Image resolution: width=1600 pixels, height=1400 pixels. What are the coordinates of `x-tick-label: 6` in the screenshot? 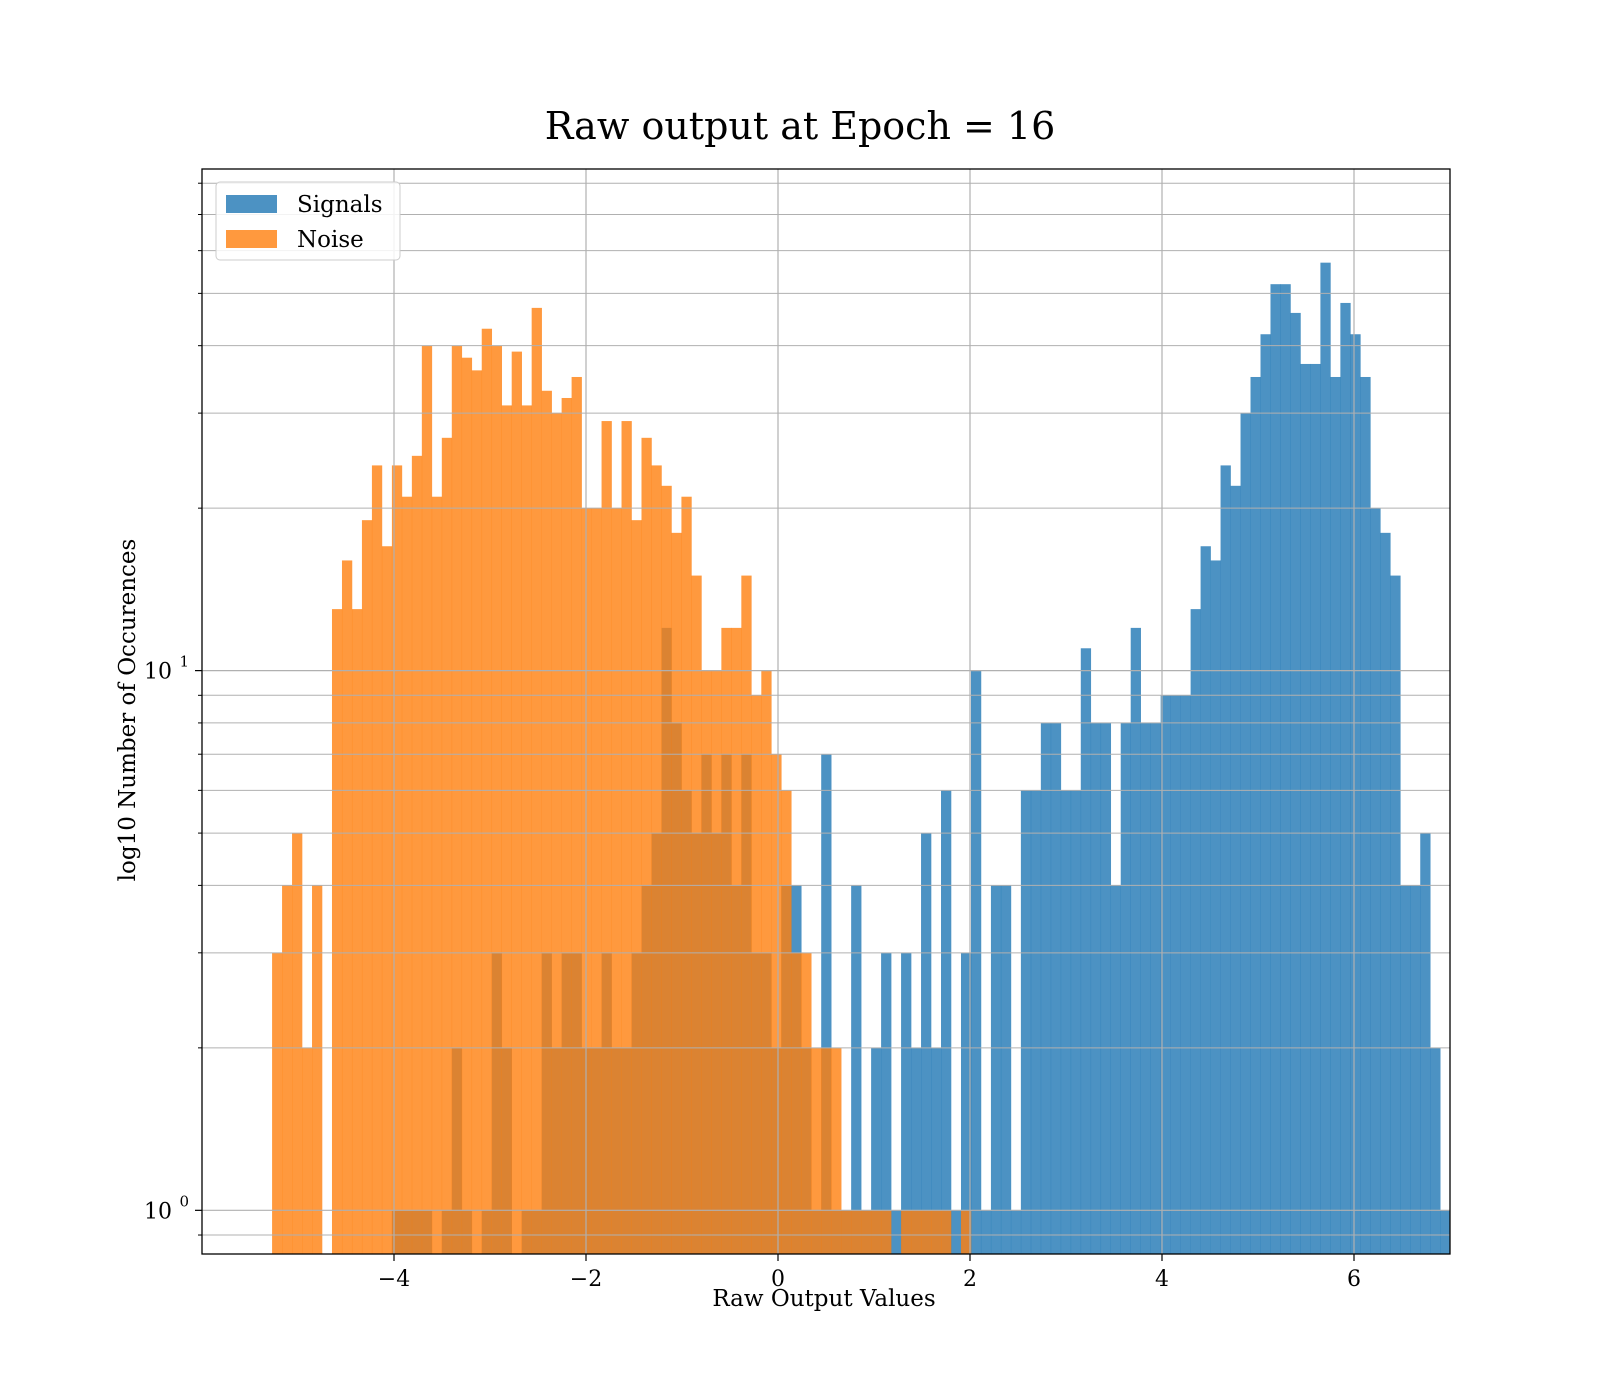 It's located at (1354, 1279).